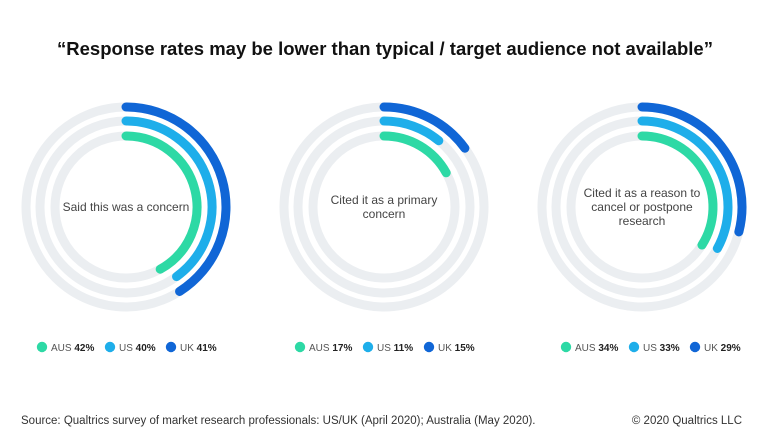 The height and width of the screenshot is (445, 770). What do you see at coordinates (84, 348) in the screenshot?
I see `legend-value: 42%` at bounding box center [84, 348].